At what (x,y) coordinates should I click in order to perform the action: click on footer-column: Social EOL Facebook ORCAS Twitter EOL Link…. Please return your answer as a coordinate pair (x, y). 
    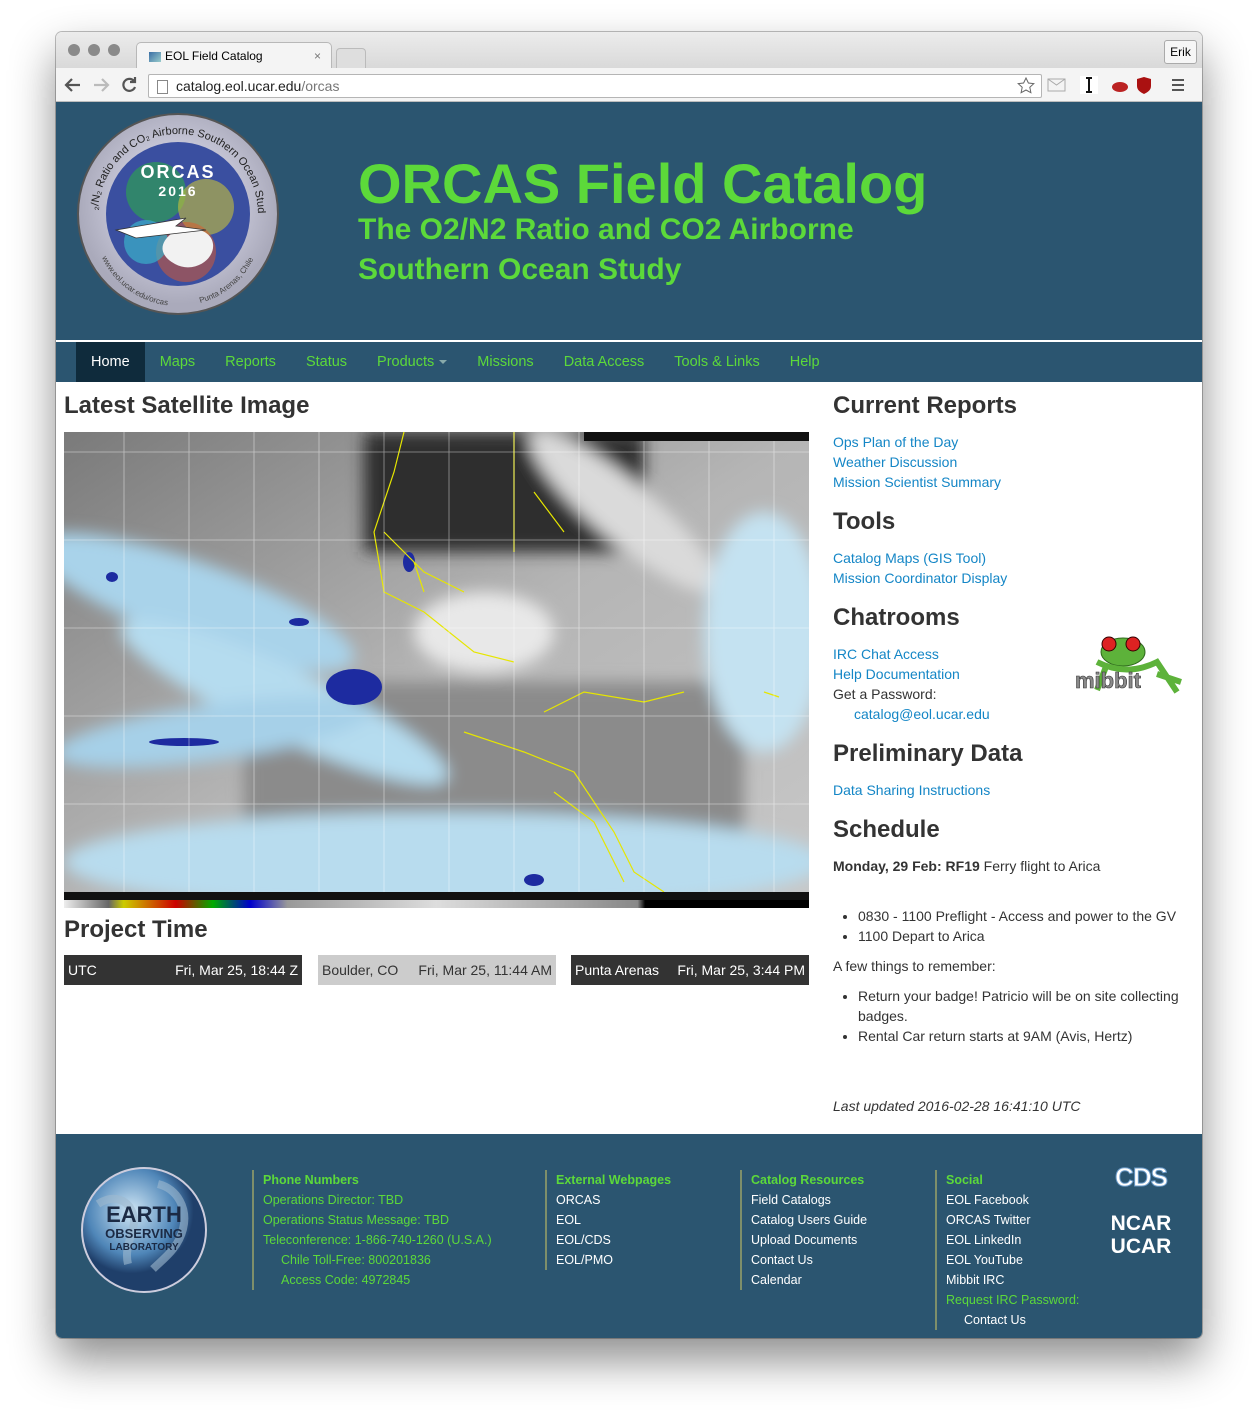
    Looking at the image, I should click on (1007, 1250).